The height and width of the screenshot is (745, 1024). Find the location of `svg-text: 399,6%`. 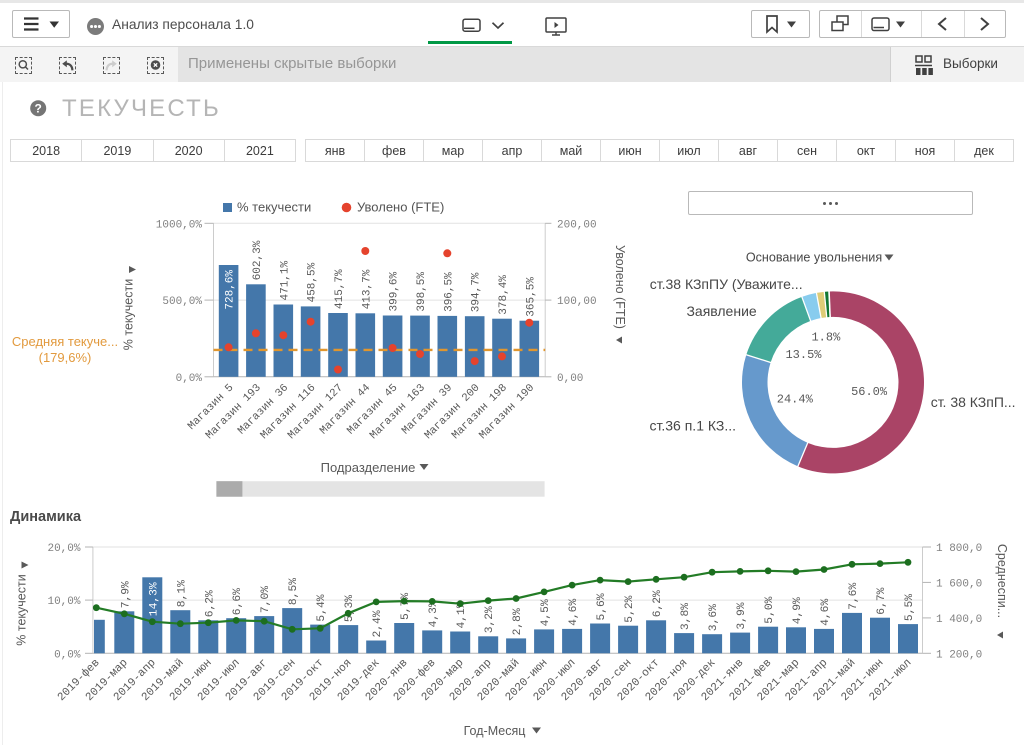

svg-text: 399,6% is located at coordinates (395, 291).